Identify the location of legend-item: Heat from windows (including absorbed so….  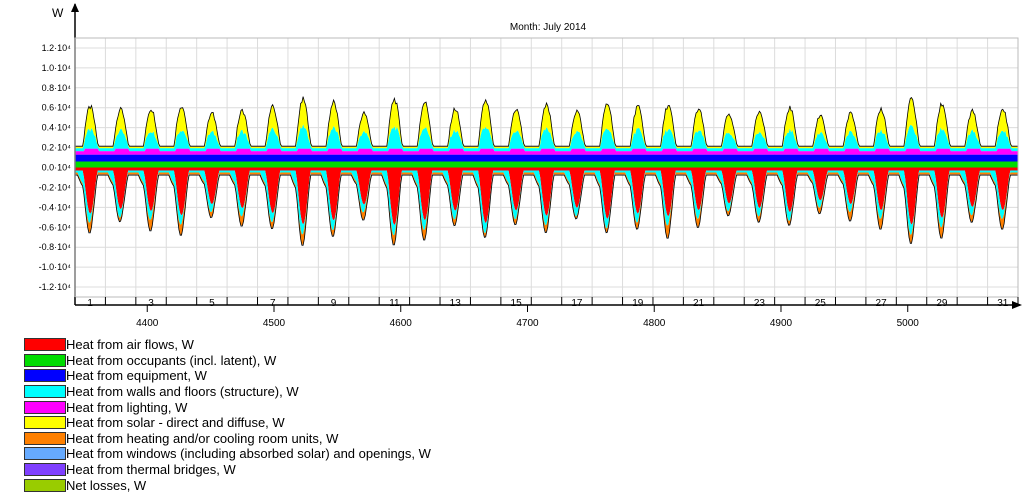
(227, 454).